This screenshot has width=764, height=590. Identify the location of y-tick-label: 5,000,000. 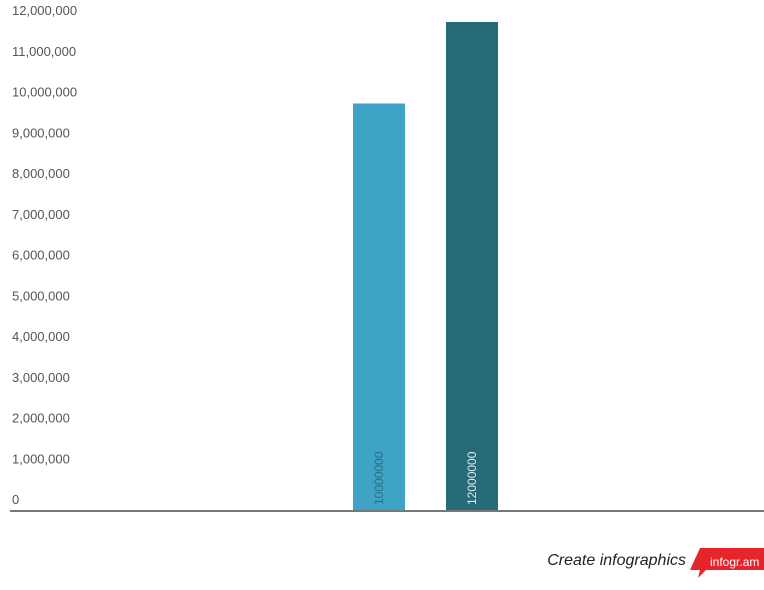
(41, 295).